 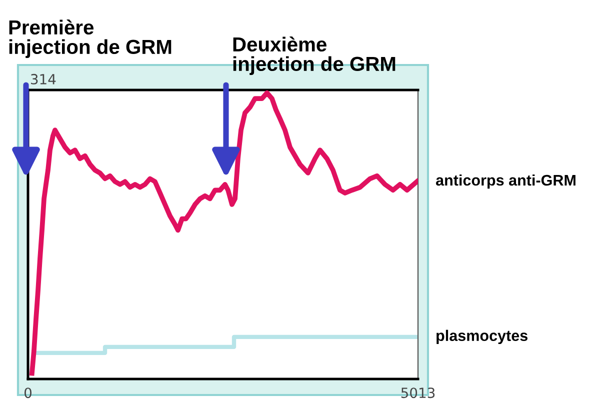 What do you see at coordinates (418, 393) in the screenshot?
I see `x-tick-label: 5013` at bounding box center [418, 393].